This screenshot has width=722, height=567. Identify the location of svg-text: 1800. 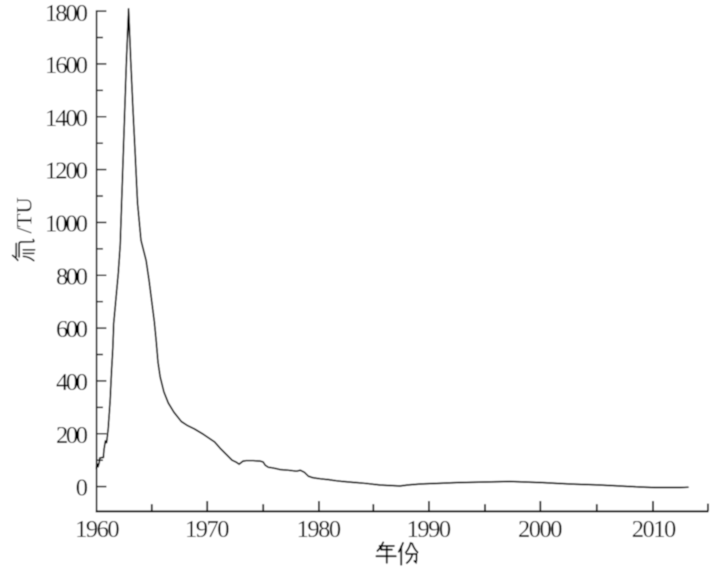
(66, 13).